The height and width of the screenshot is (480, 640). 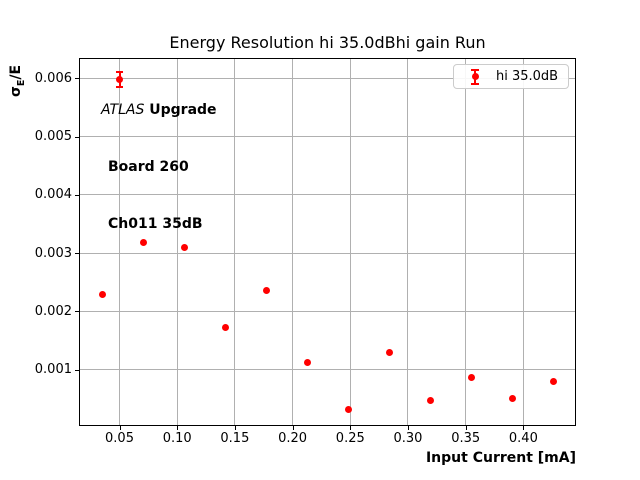 I want to click on x-tick-label: 0.40, so click(x=523, y=438).